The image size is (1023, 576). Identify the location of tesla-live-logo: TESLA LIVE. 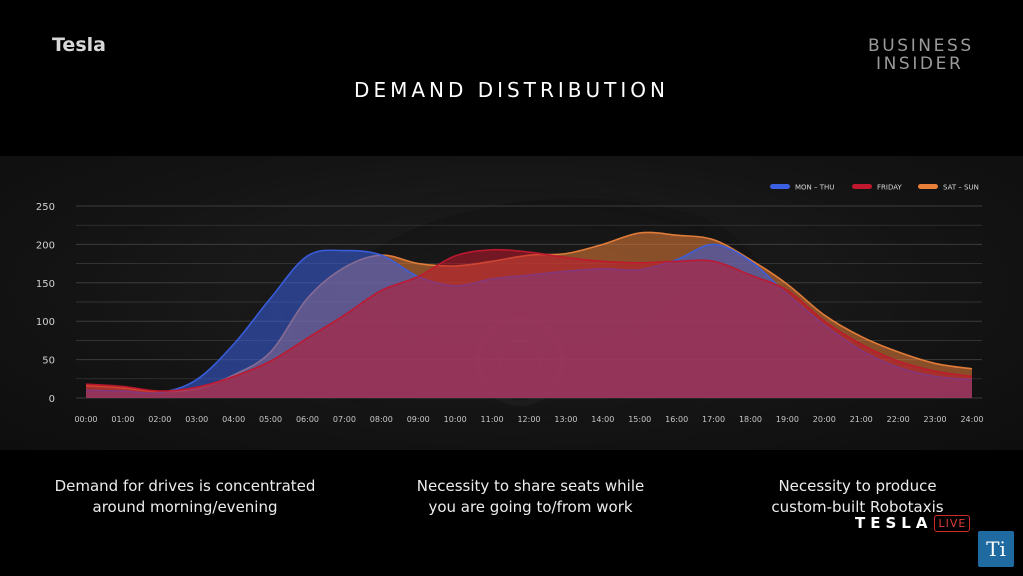
(913, 523).